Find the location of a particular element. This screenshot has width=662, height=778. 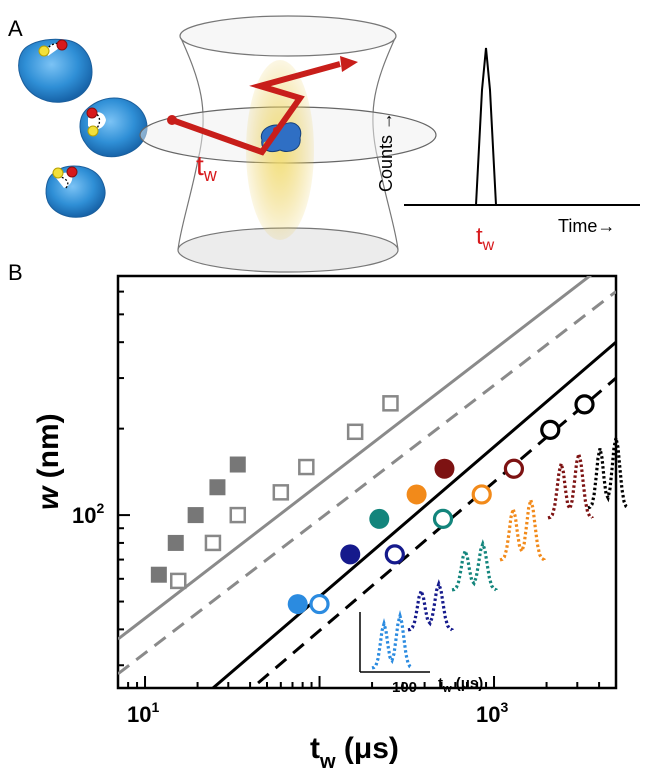

inset-scale-label: 100 is located at coordinates (404, 687).